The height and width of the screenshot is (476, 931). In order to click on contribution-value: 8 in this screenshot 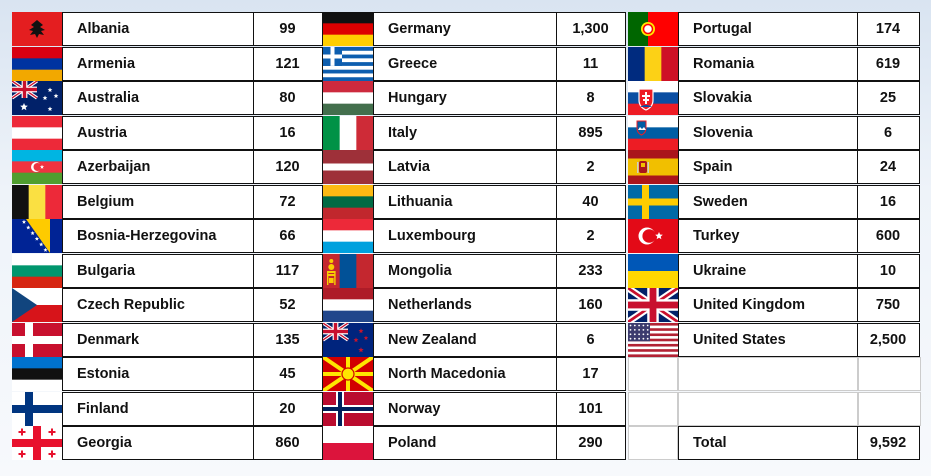, I will do `click(590, 98)`.